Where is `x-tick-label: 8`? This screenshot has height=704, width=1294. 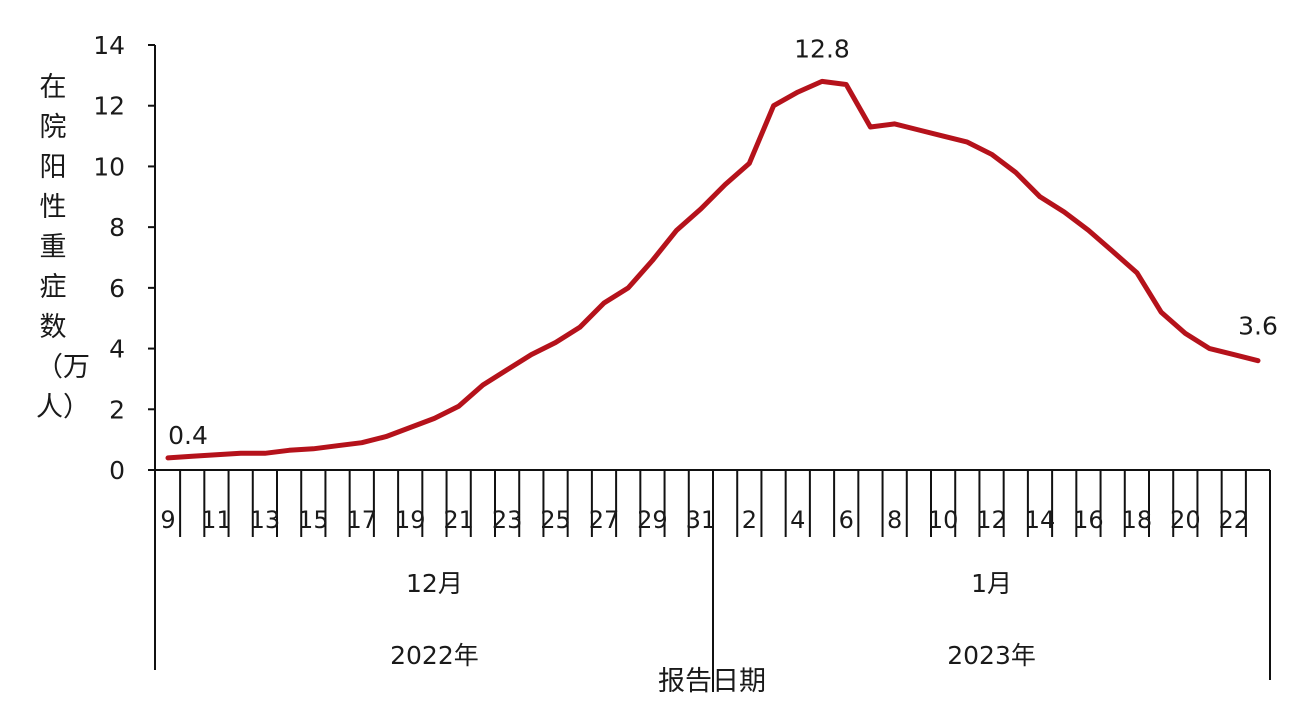 x-tick-label: 8 is located at coordinates (894, 520).